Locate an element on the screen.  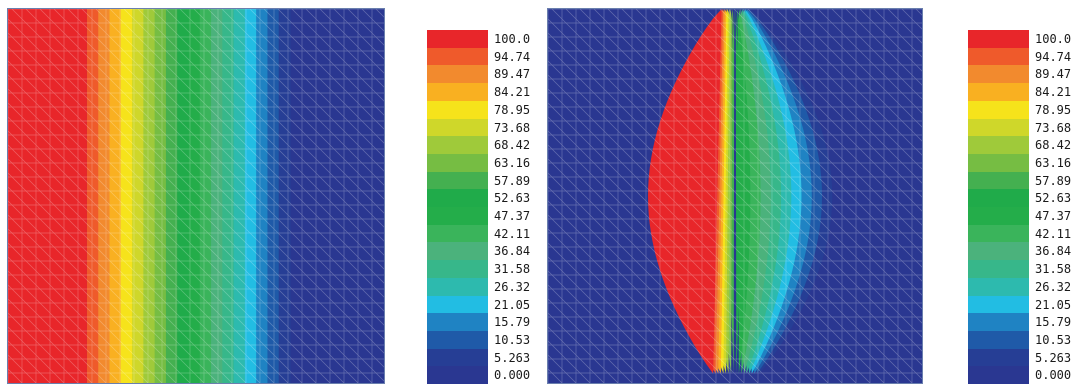
legend-label: 94.74 is located at coordinates (1053, 56).